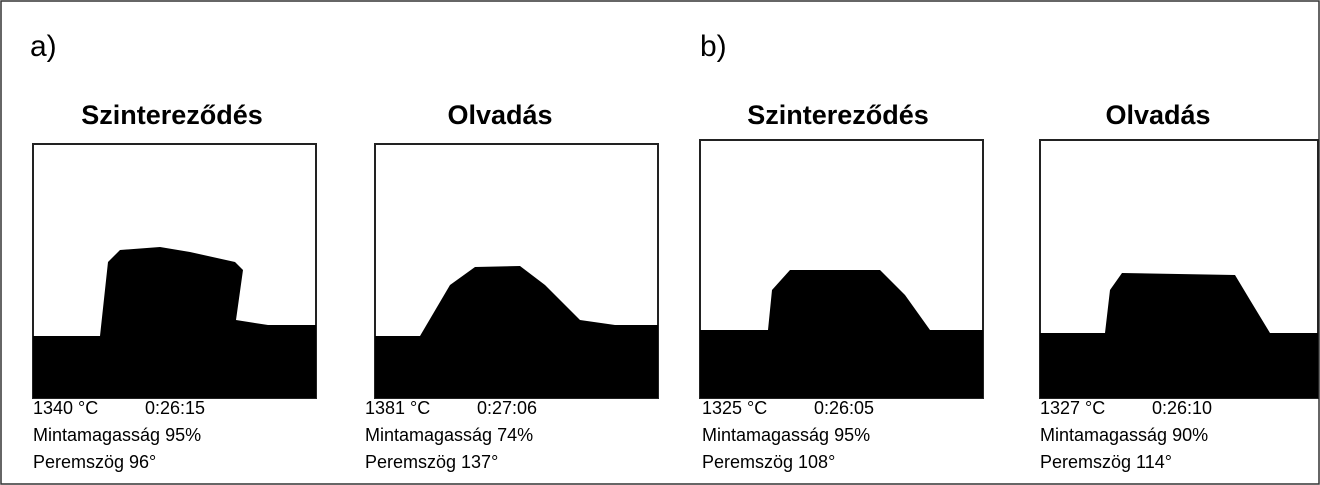 Image resolution: width=1320 pixels, height=485 pixels. I want to click on temperature: 1325 °C, so click(734, 408).